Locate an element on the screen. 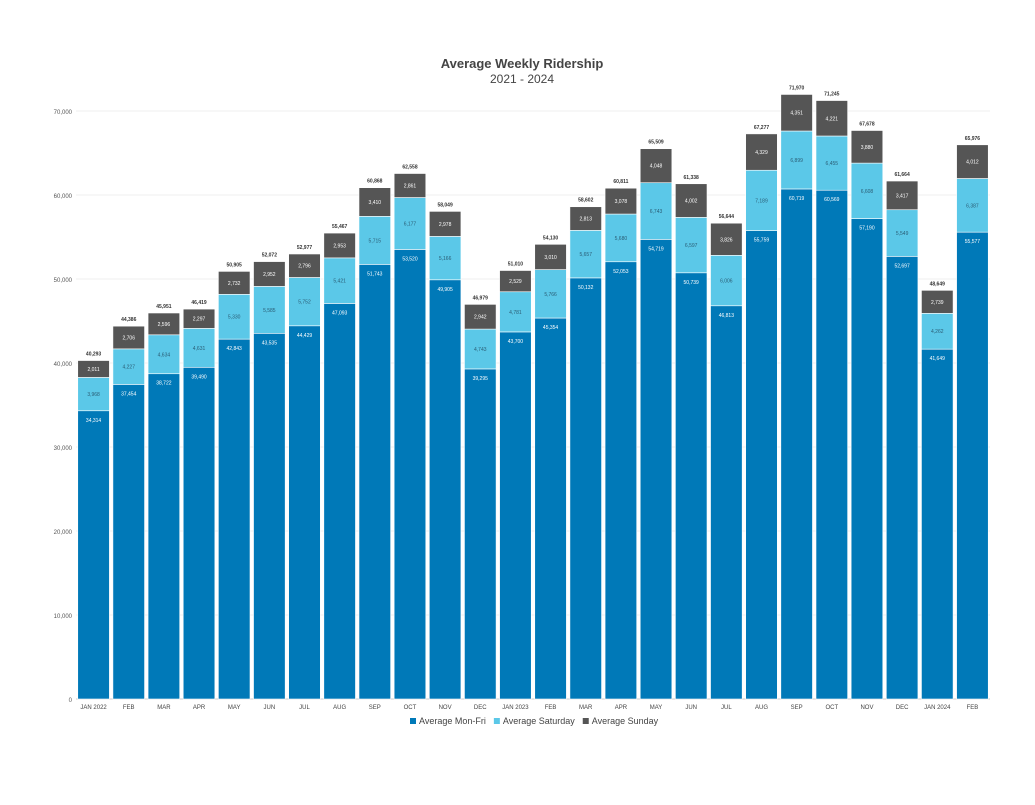 The width and height of the screenshot is (1035, 805). x-tick-label: OCT is located at coordinates (831, 708).